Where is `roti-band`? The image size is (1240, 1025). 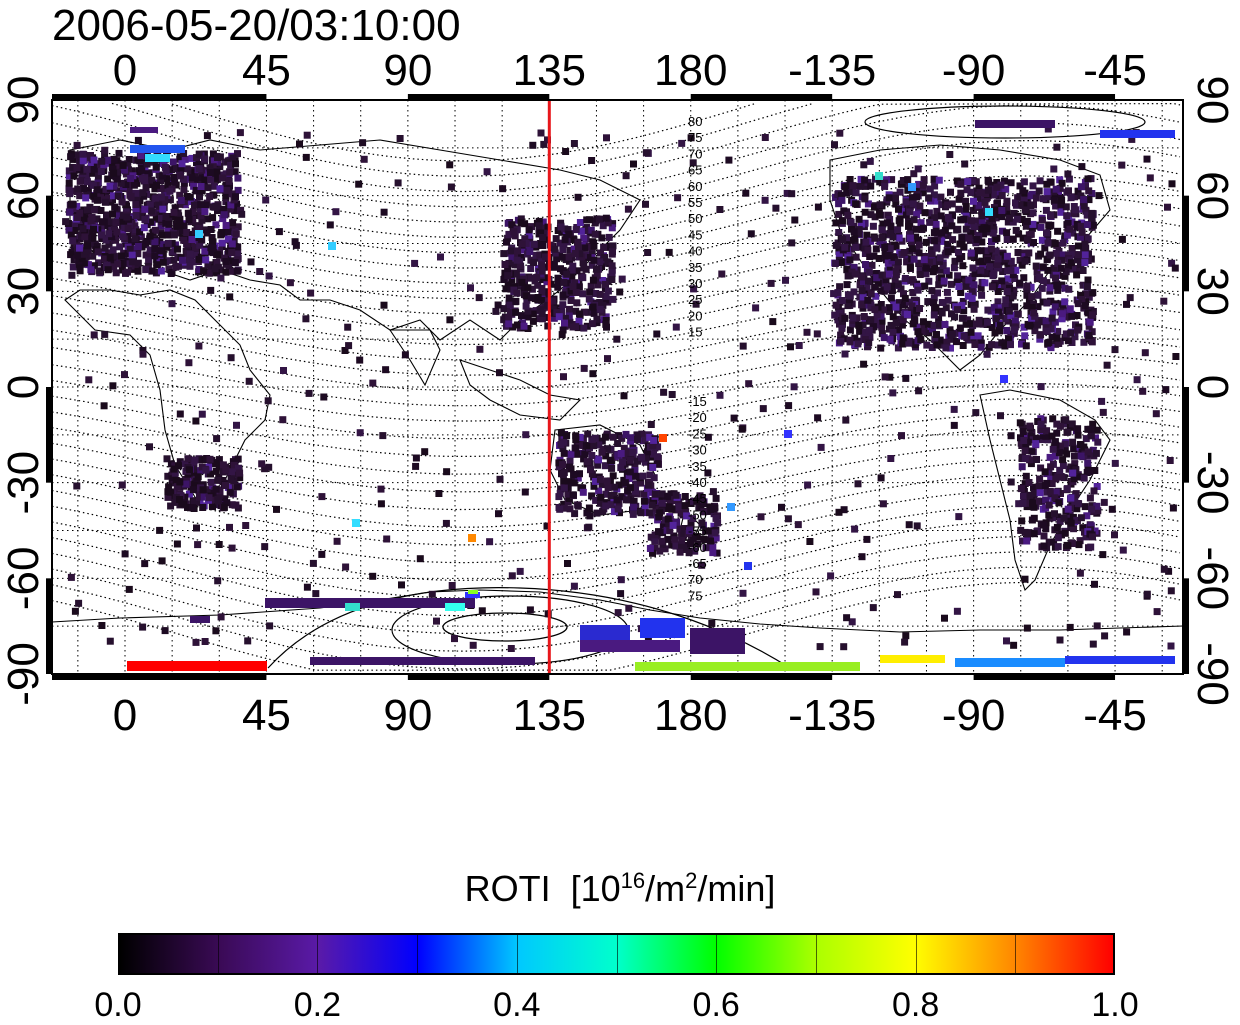
roti-band is located at coordinates (455, 607).